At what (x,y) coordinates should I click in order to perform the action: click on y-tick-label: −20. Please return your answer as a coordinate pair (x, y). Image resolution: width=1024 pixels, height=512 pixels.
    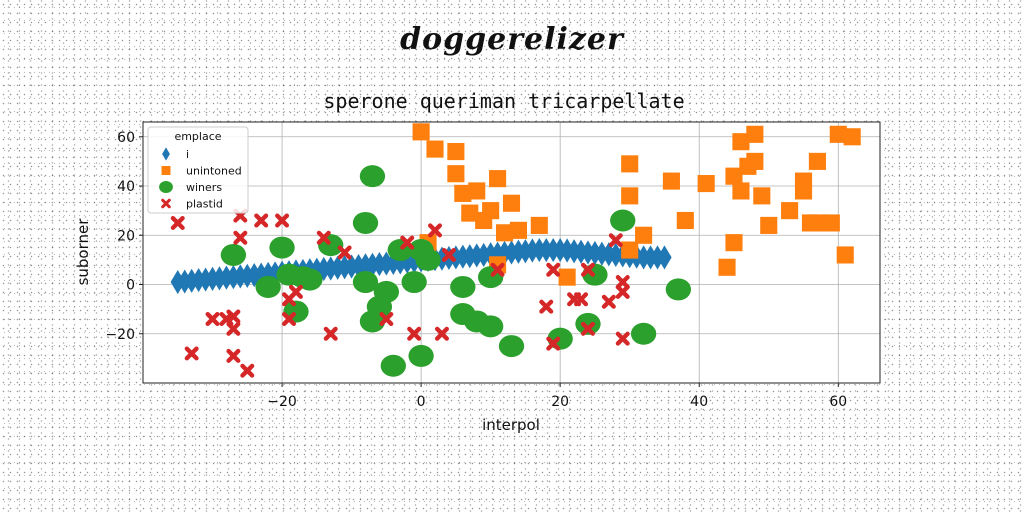
    Looking at the image, I should click on (120, 335).